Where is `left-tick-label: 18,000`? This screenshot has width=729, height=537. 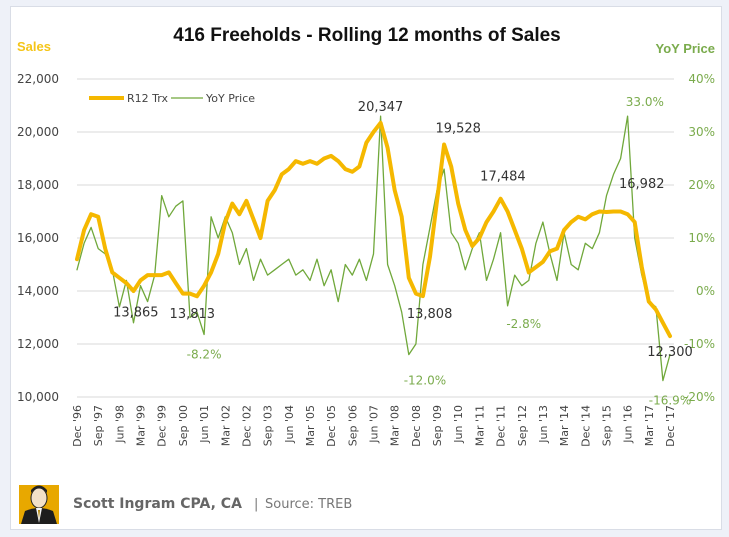
left-tick-label: 18,000 is located at coordinates (38, 185).